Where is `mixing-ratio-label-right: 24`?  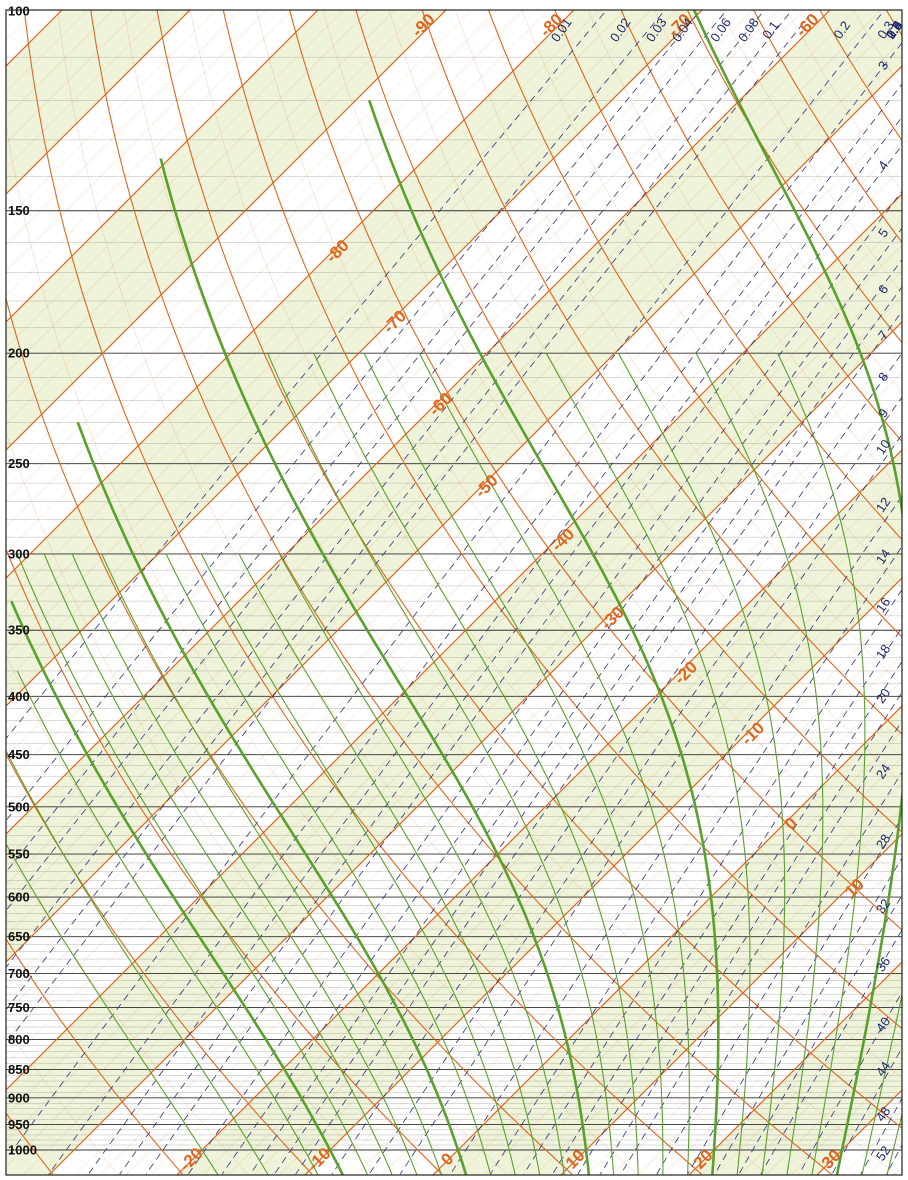
mixing-ratio-label-right: 24 is located at coordinates (883, 771).